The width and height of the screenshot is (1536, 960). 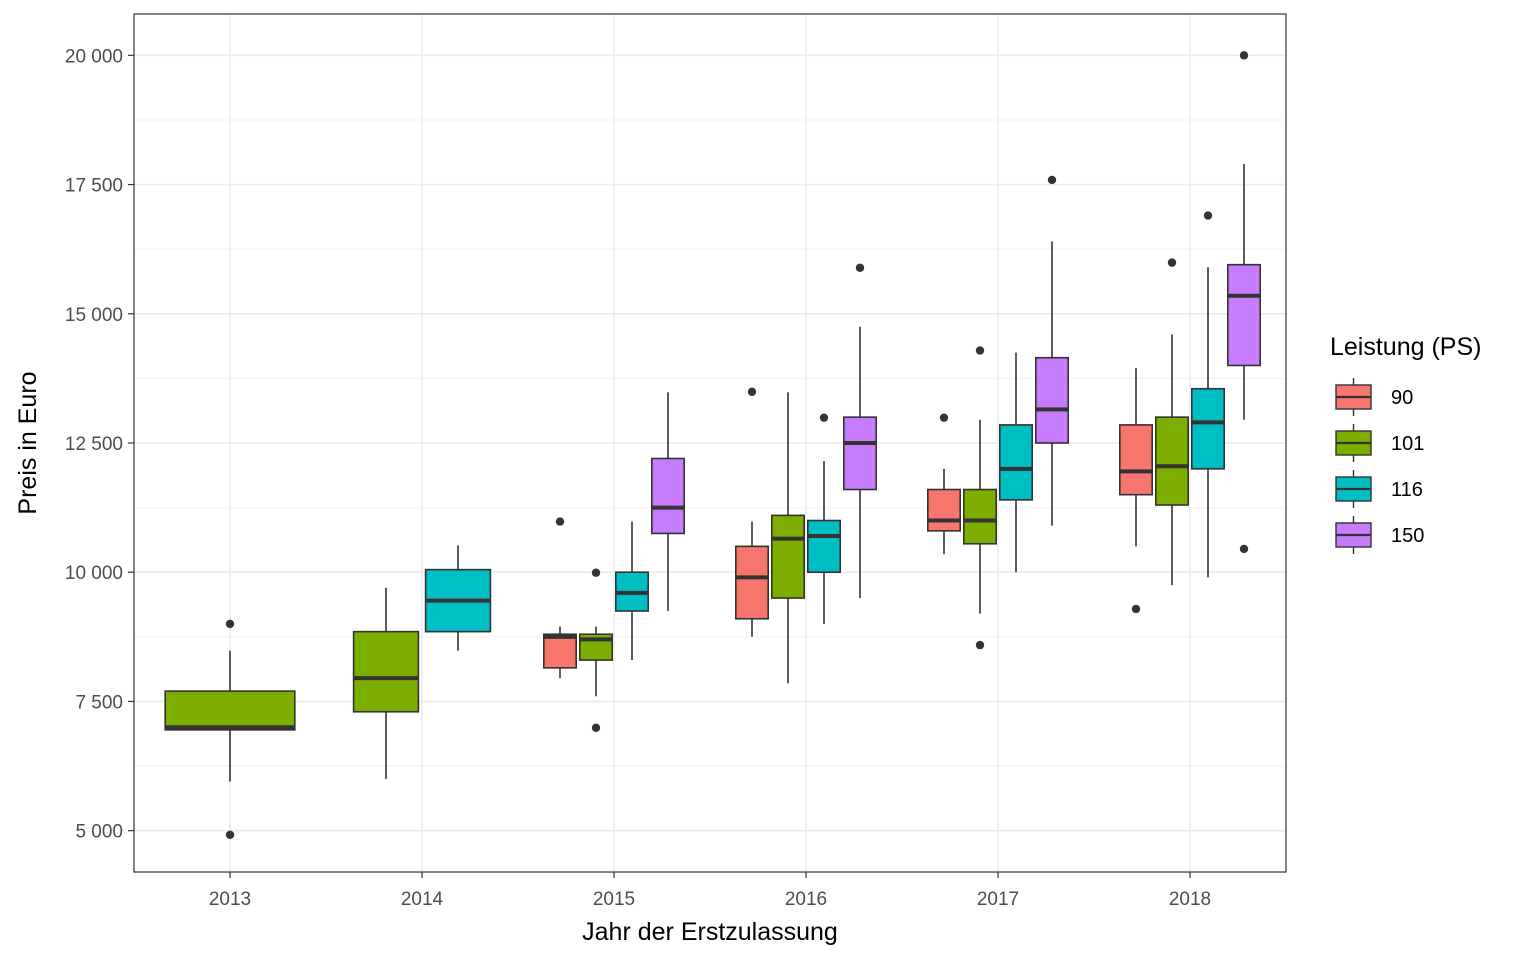 I want to click on x-tick-label: 2015, so click(x=614, y=899).